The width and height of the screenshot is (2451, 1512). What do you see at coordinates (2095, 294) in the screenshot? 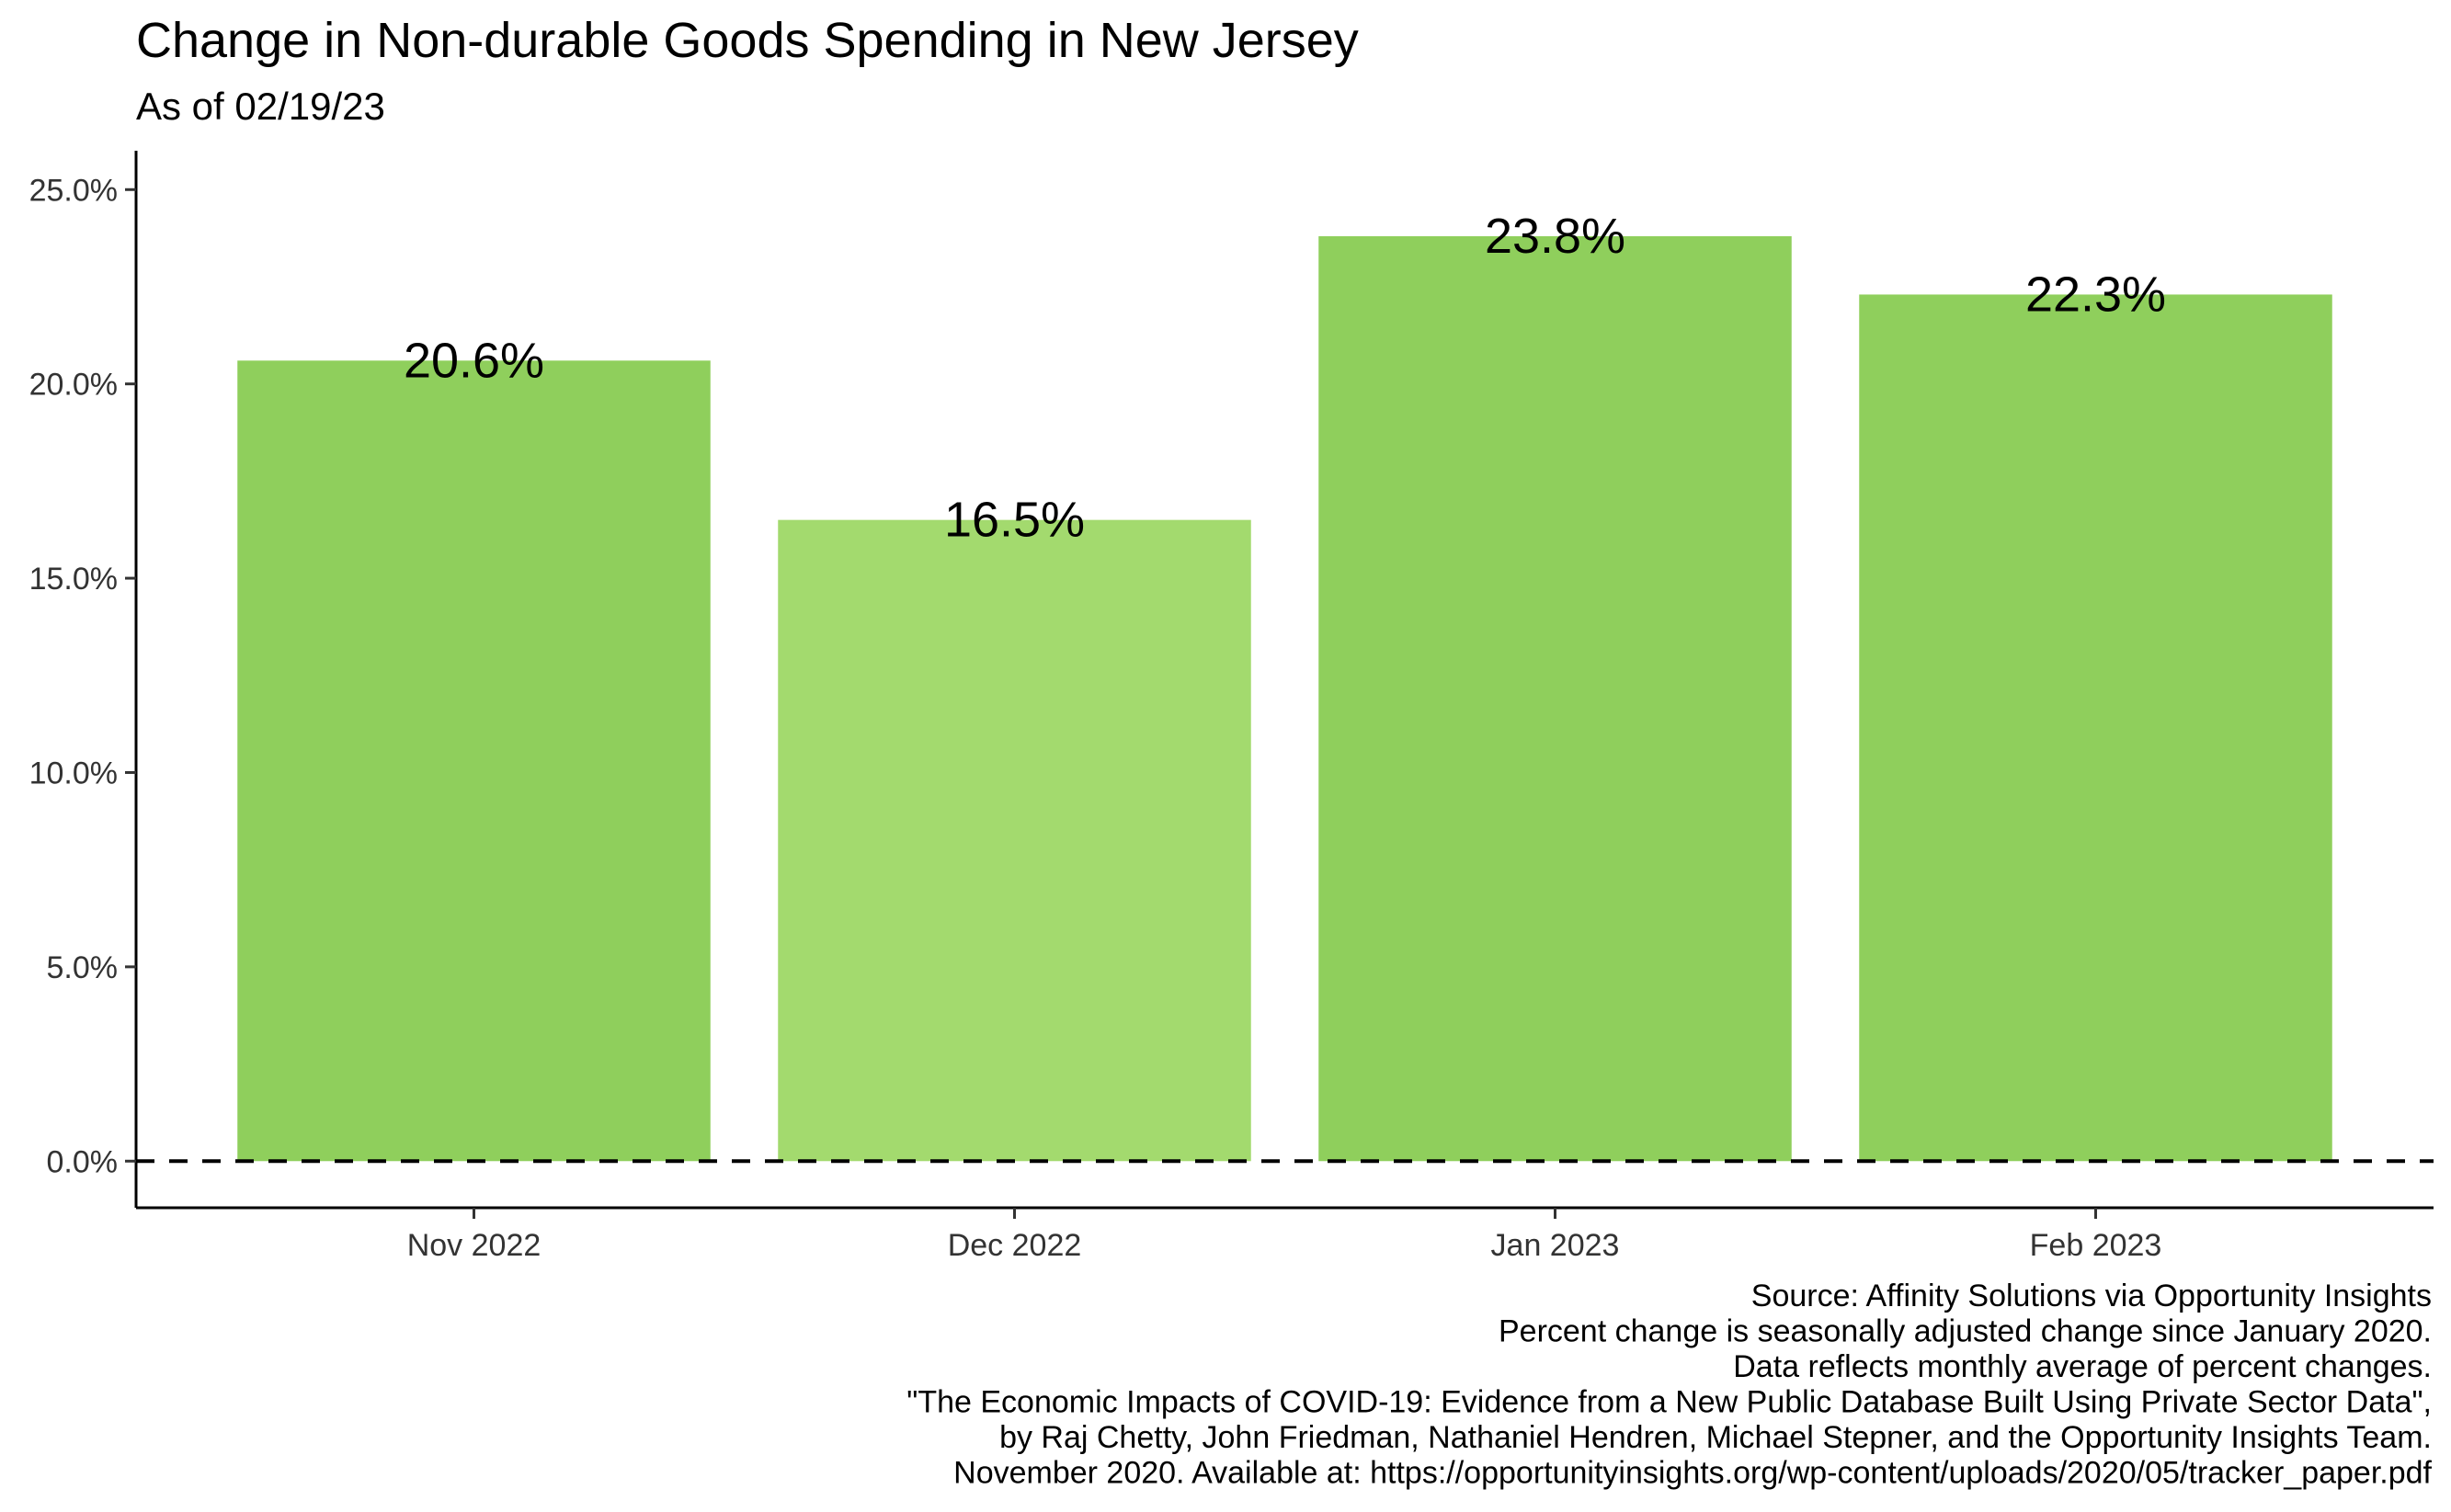
I see `bar-data-label: 22.3%` at bounding box center [2095, 294].